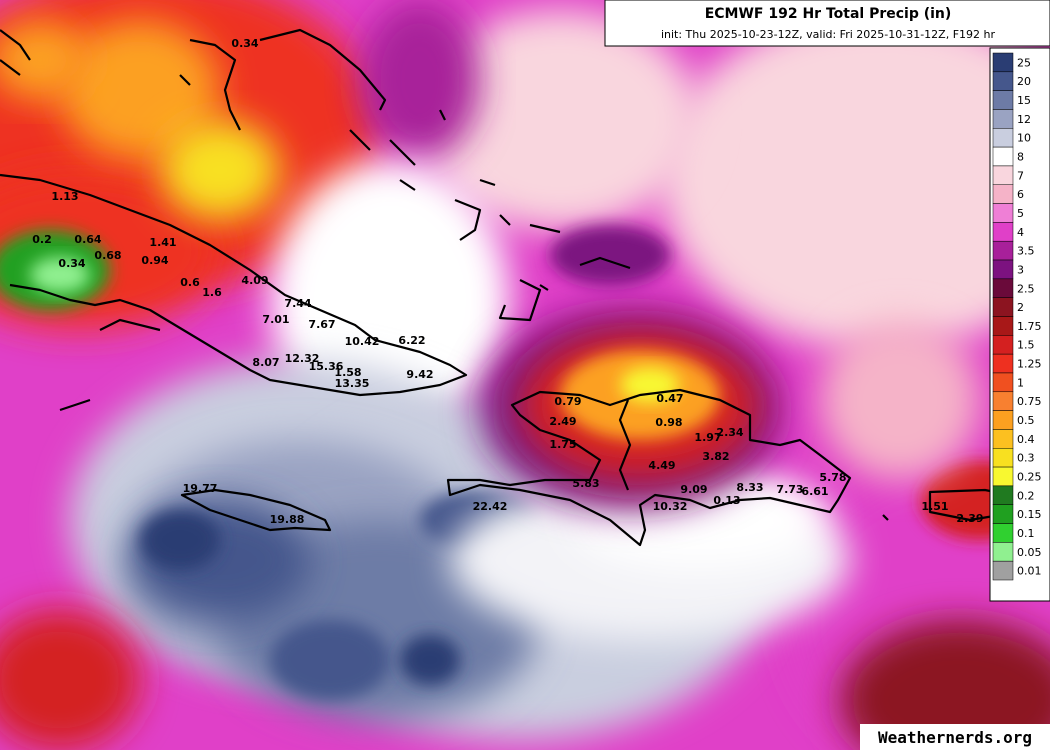 This screenshot has height=750, width=1050. What do you see at coordinates (562, 421) in the screenshot?
I see `precip-label: 2.49` at bounding box center [562, 421].